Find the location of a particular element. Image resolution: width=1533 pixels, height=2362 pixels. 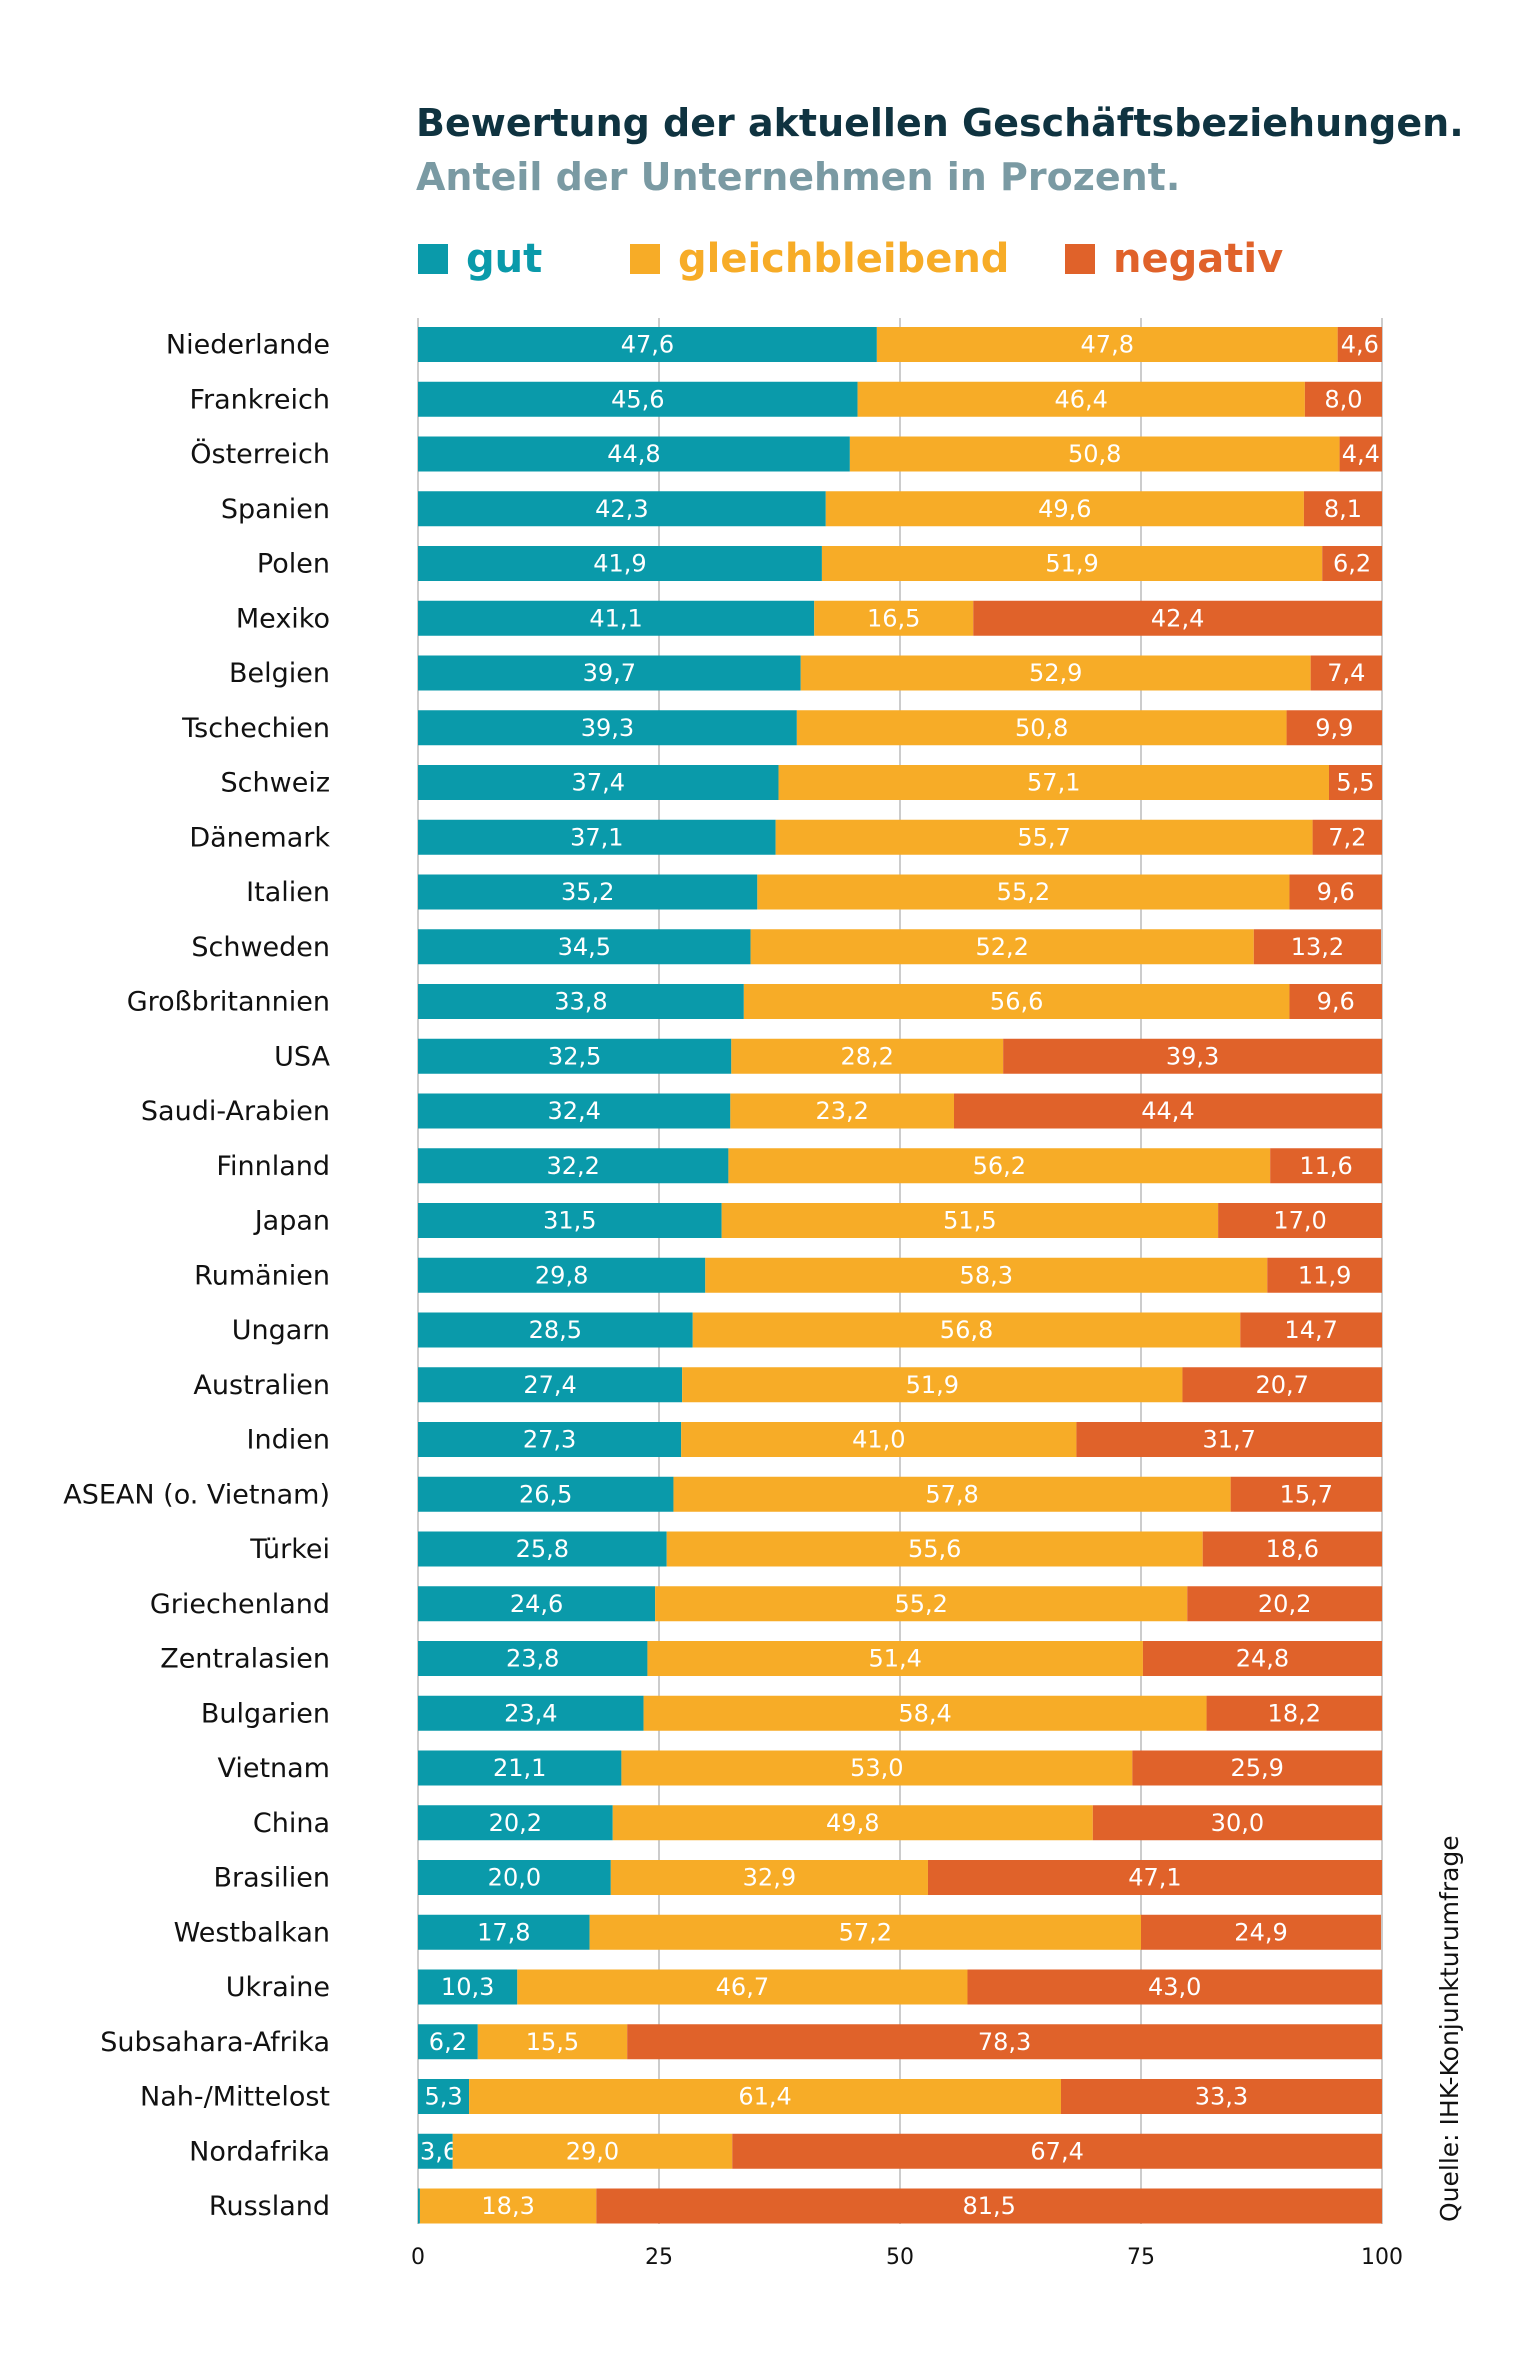

value-label-gut: 5,3 is located at coordinates (443, 2097).